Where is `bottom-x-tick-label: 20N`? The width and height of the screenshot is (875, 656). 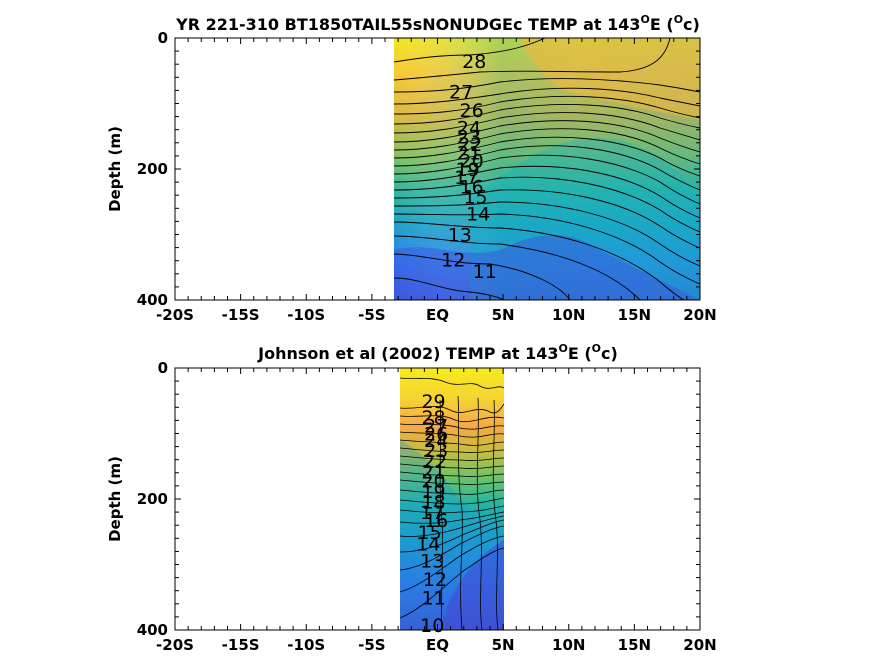 bottom-x-tick-label: 20N is located at coordinates (699, 645).